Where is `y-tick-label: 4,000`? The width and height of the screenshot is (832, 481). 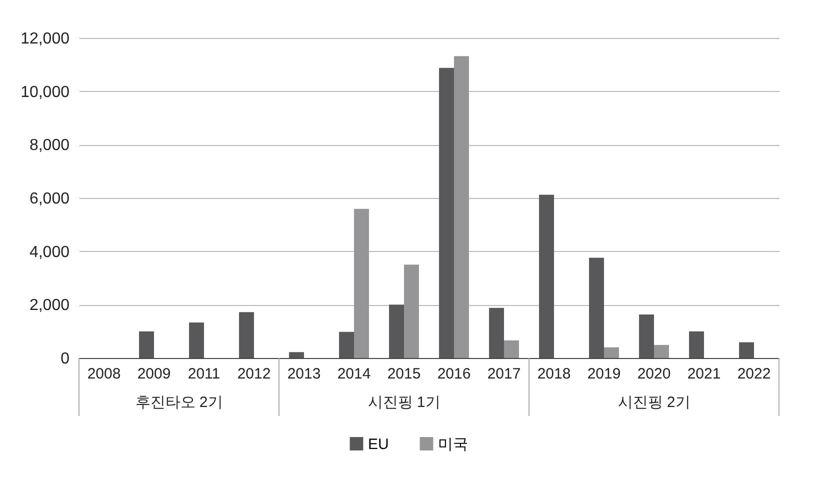 y-tick-label: 4,000 is located at coordinates (49, 252).